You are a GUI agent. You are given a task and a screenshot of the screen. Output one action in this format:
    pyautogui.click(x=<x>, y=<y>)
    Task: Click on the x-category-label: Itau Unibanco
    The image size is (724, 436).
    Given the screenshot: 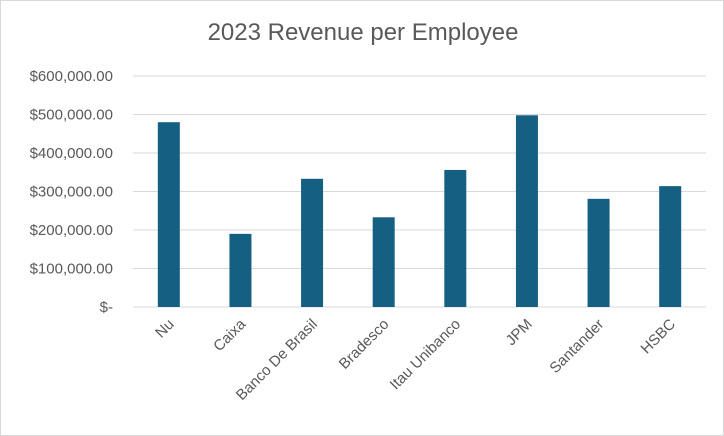 What is the action you would take?
    pyautogui.click(x=425, y=354)
    